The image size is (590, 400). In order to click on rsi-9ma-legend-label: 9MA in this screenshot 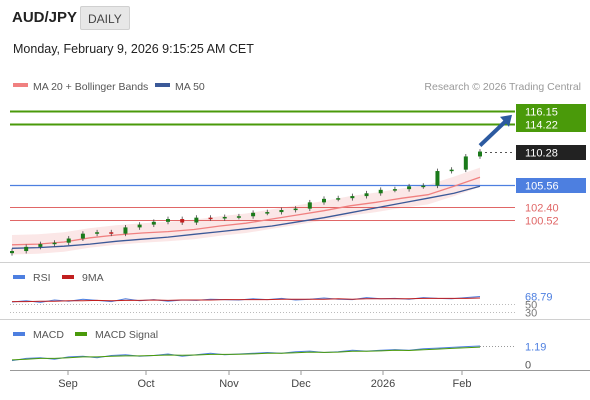, I will do `click(93, 278)`.